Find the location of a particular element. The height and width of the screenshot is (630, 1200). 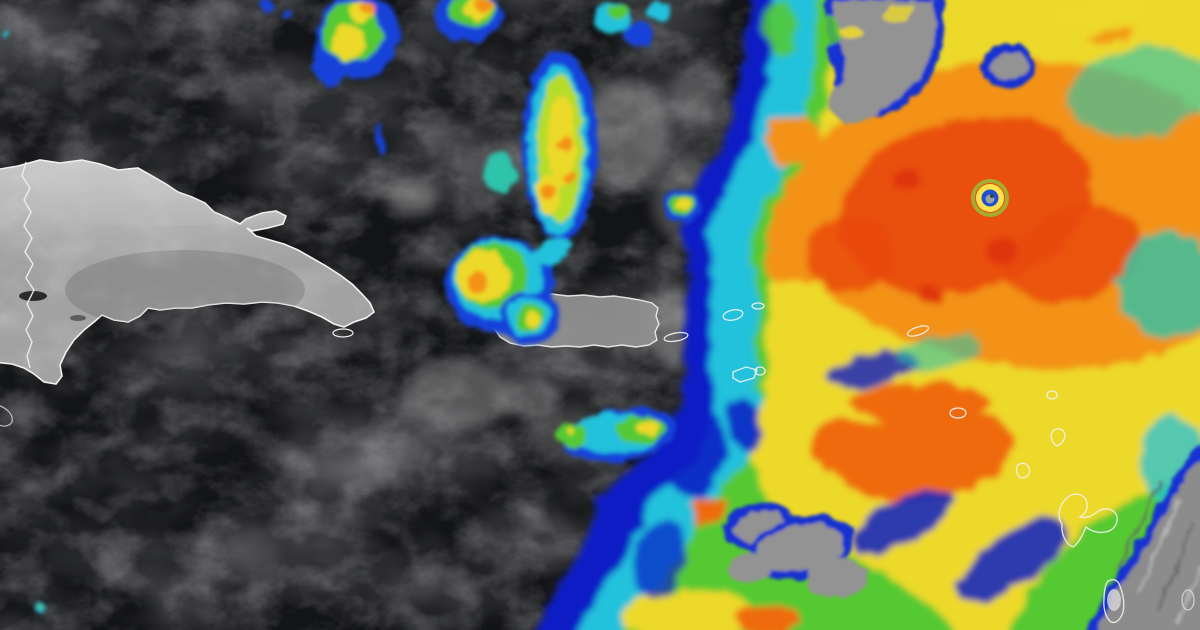

haiti-dr-border-line is located at coordinates (28, 265).